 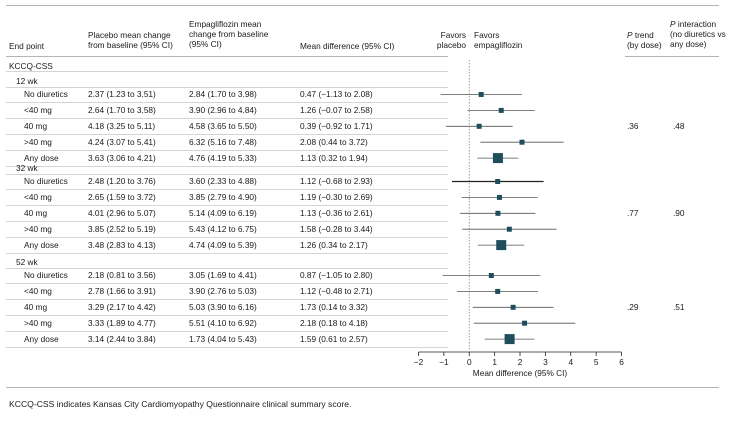 I want to click on header-mean-difference: Mean difference (95% CI), so click(x=347, y=46).